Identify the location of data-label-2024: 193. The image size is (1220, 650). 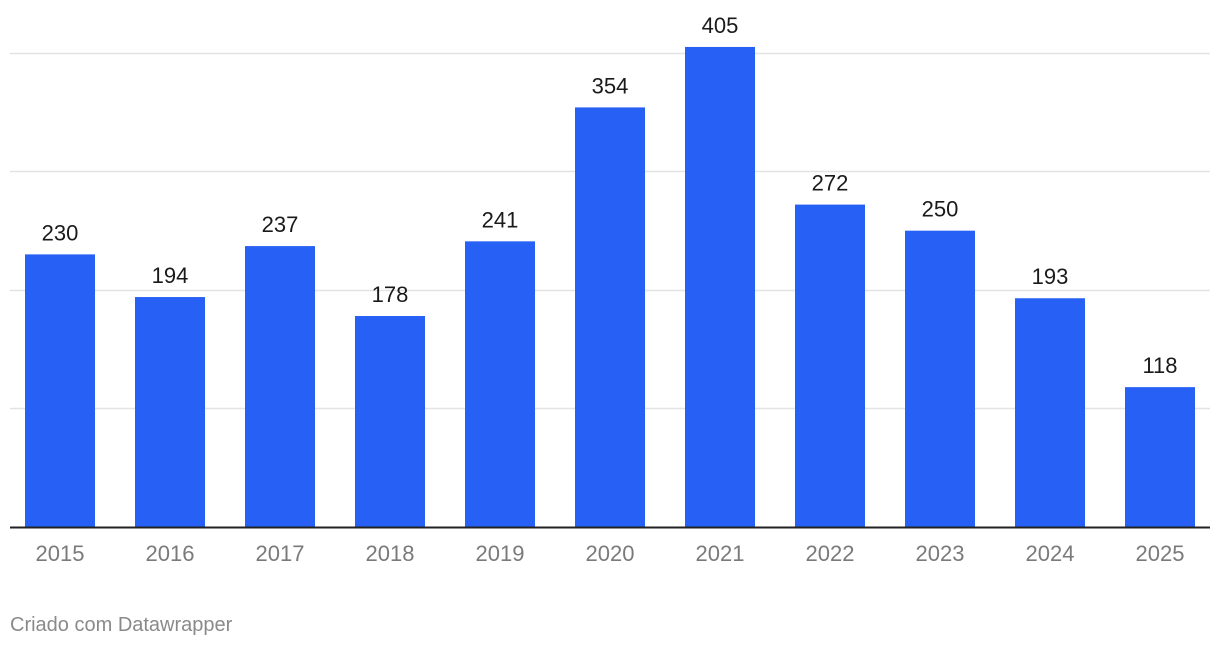
(1050, 276).